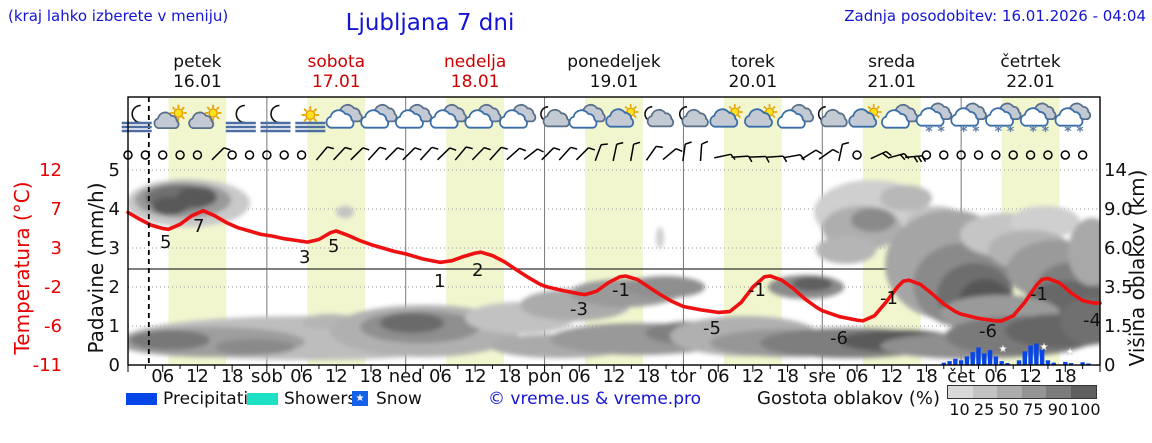  I want to click on day-date: 18.01, so click(475, 82).